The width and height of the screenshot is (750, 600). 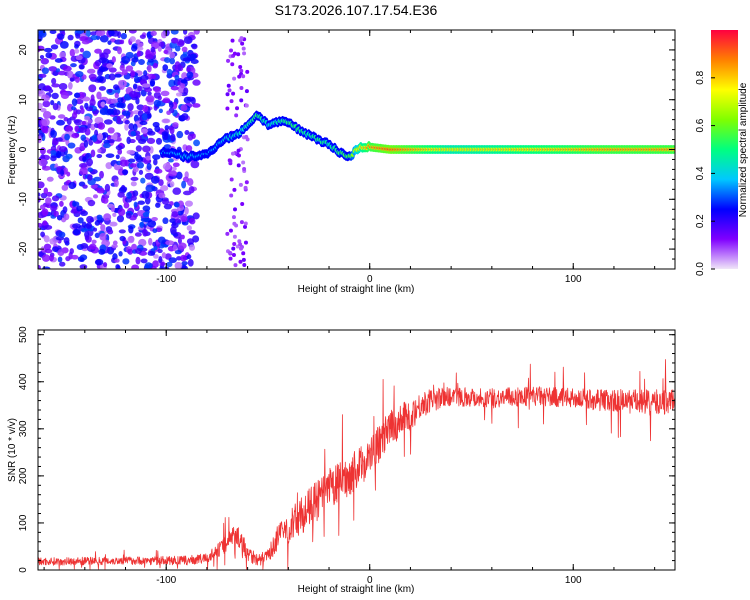 What do you see at coordinates (700, 77) in the screenshot?
I see `colorbar-tick-label: 0.8` at bounding box center [700, 77].